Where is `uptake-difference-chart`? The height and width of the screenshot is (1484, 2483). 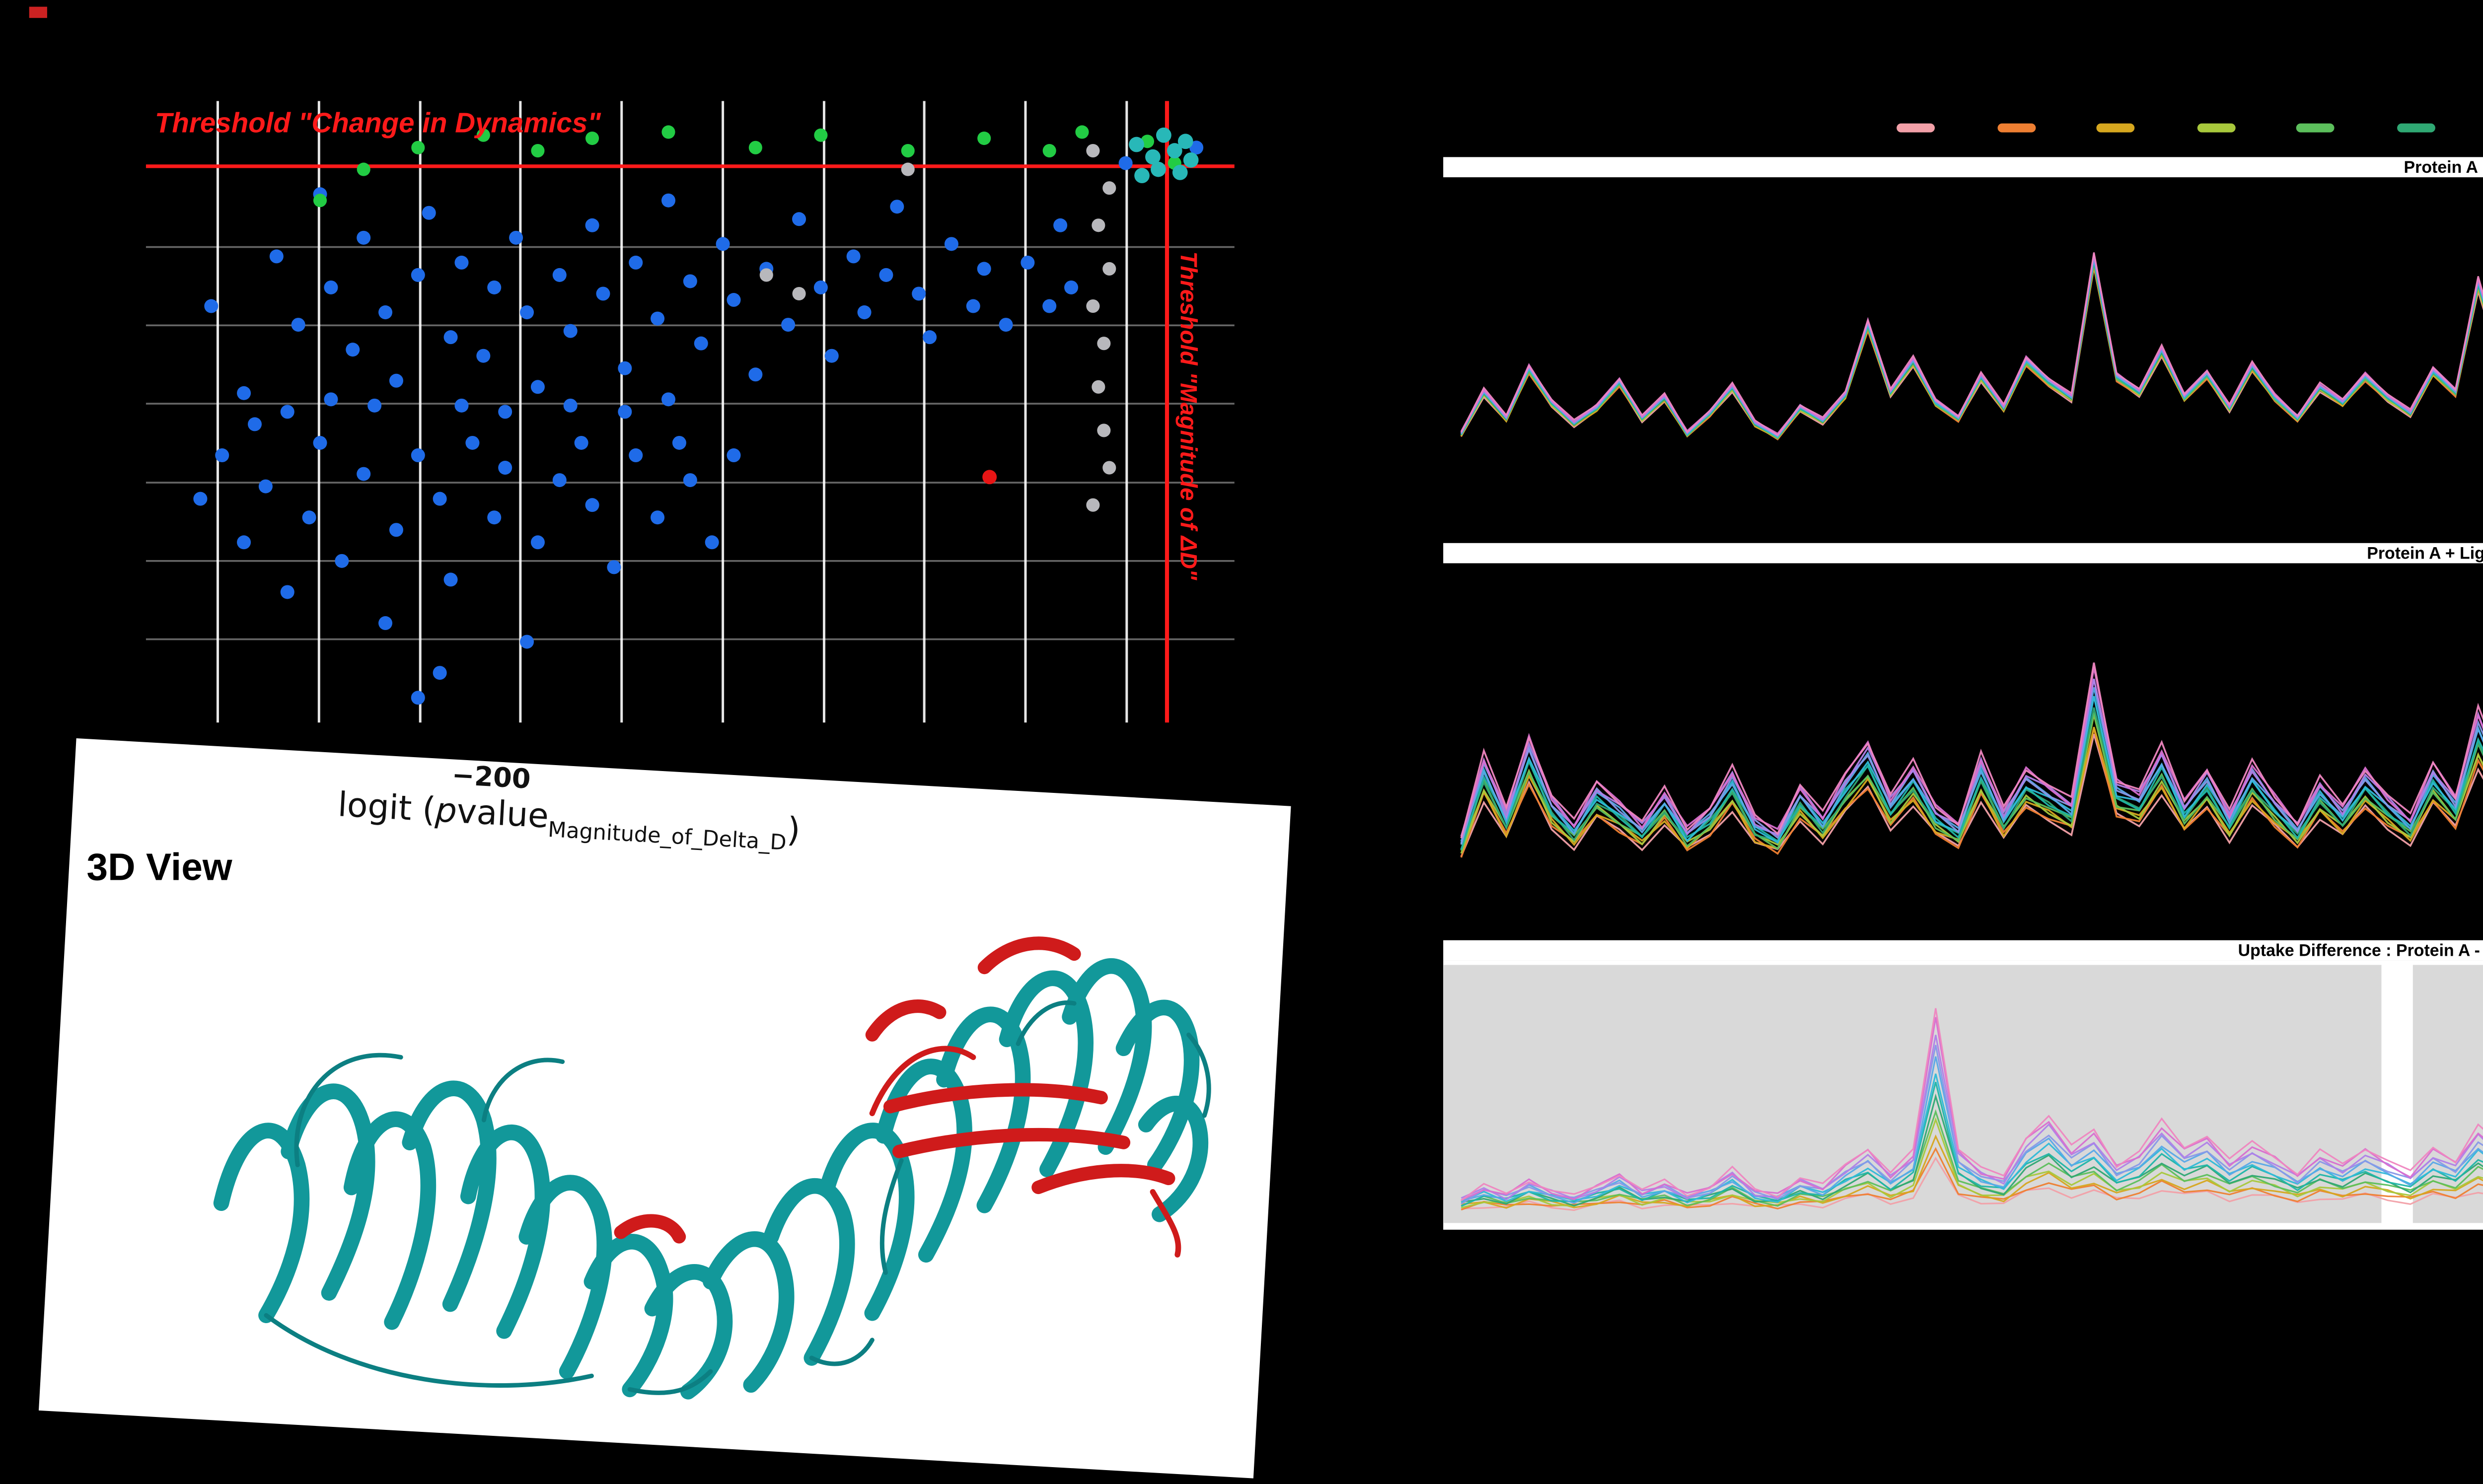
uptake-difference-chart is located at coordinates (1963, 1094).